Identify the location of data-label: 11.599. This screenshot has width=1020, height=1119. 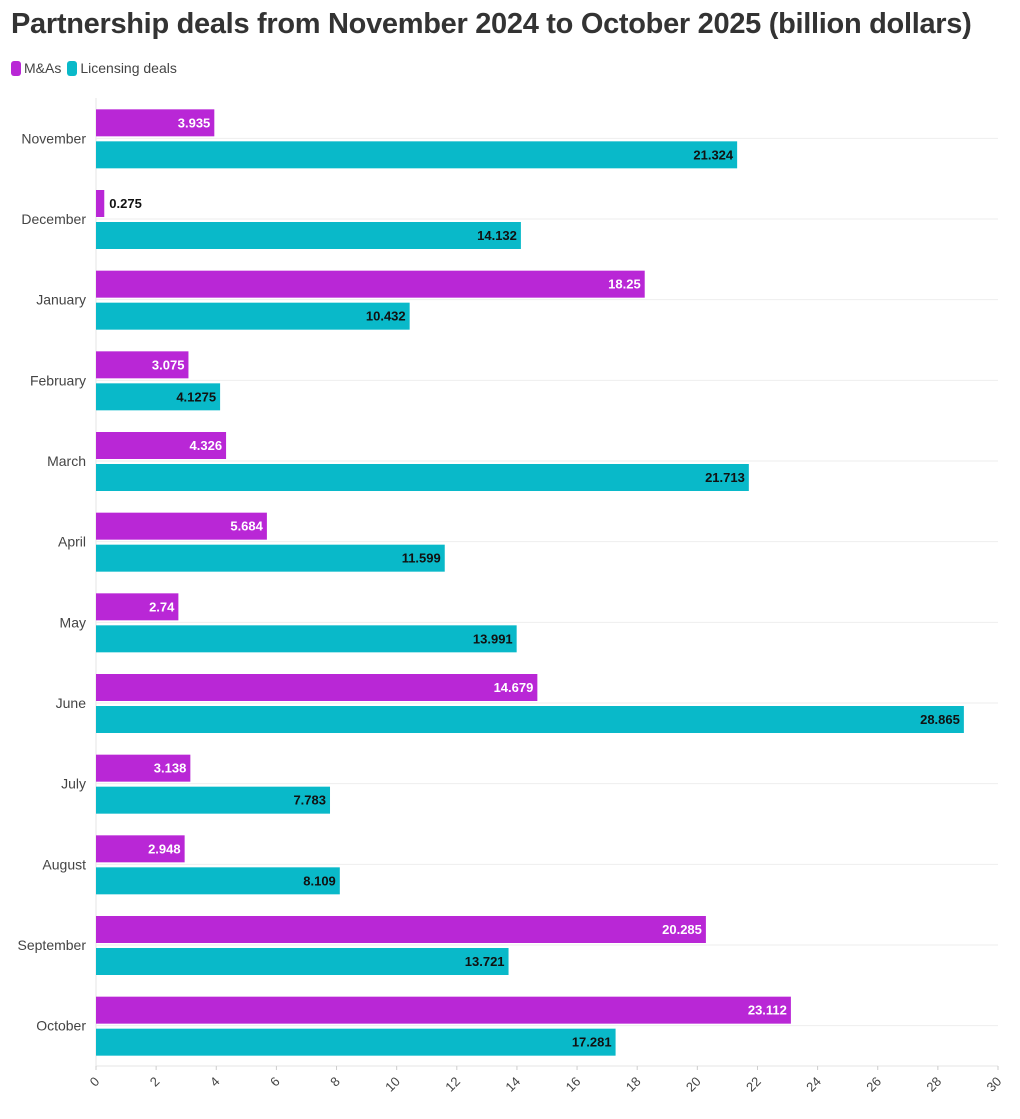
(421, 558).